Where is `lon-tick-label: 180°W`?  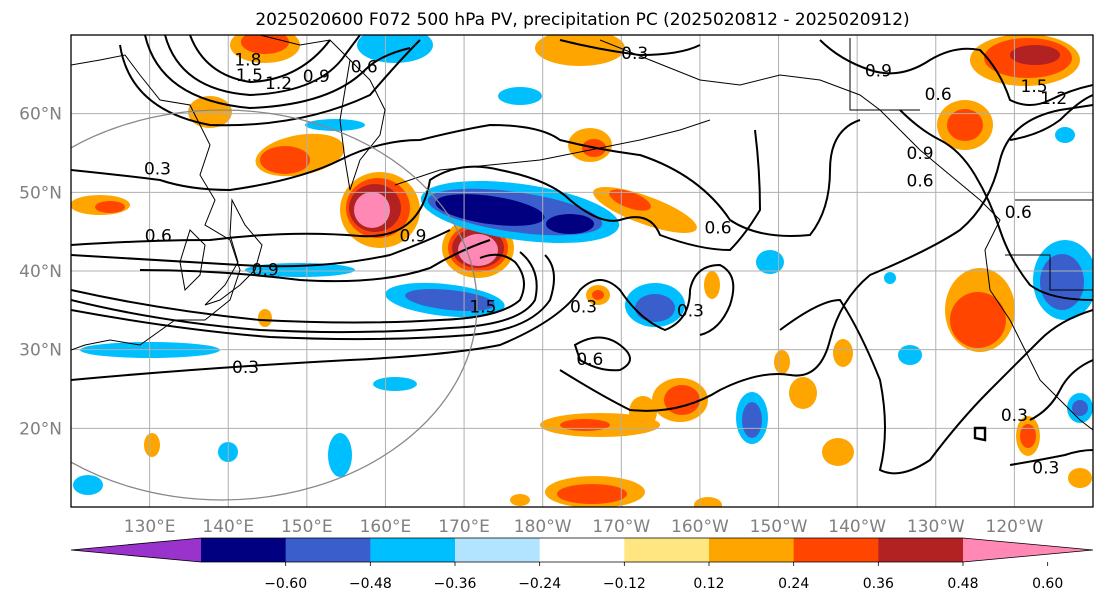 lon-tick-label: 180°W is located at coordinates (543, 527).